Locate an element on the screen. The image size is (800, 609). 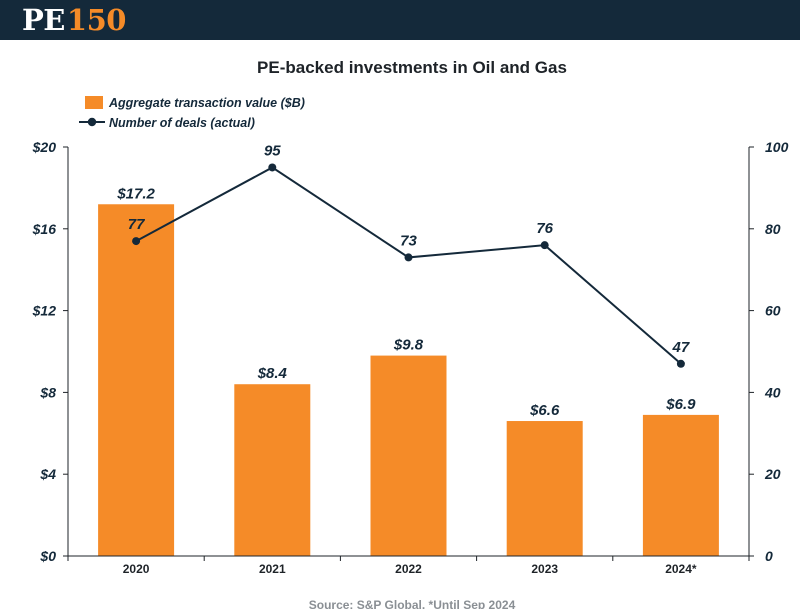
y-right-tick-label: 100 is located at coordinates (777, 147).